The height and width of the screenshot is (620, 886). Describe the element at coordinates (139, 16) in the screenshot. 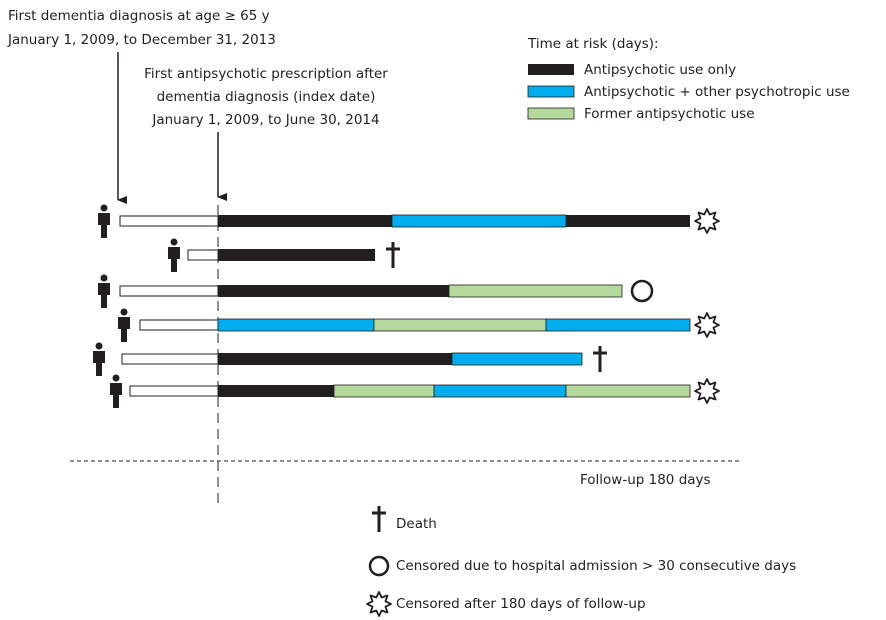

I see `dementia-line: First dementia diagnosis at age ≥ 65 y` at that location.